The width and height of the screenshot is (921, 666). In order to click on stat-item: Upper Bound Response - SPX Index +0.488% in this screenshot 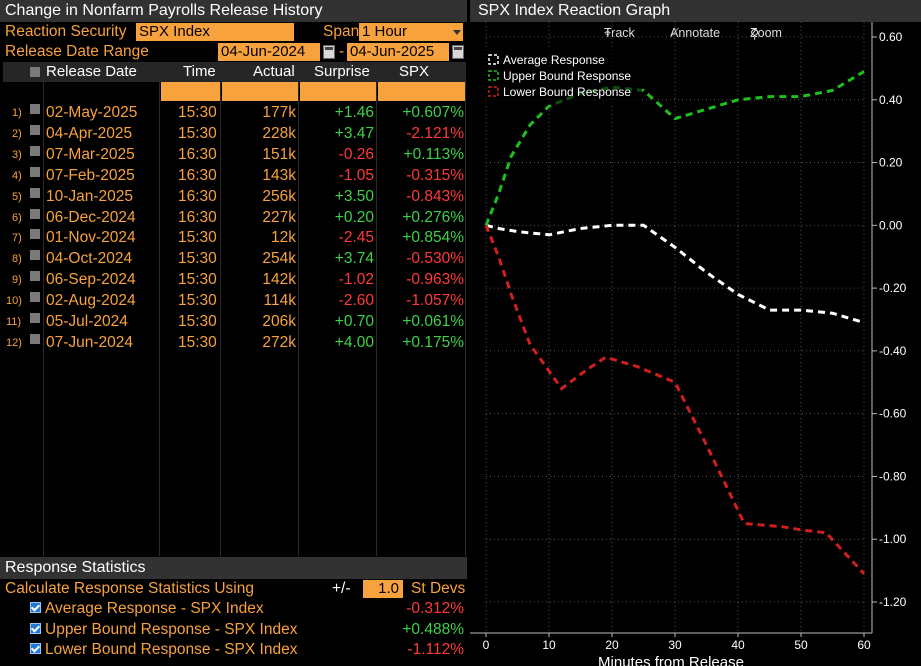, I will do `click(233, 630)`.